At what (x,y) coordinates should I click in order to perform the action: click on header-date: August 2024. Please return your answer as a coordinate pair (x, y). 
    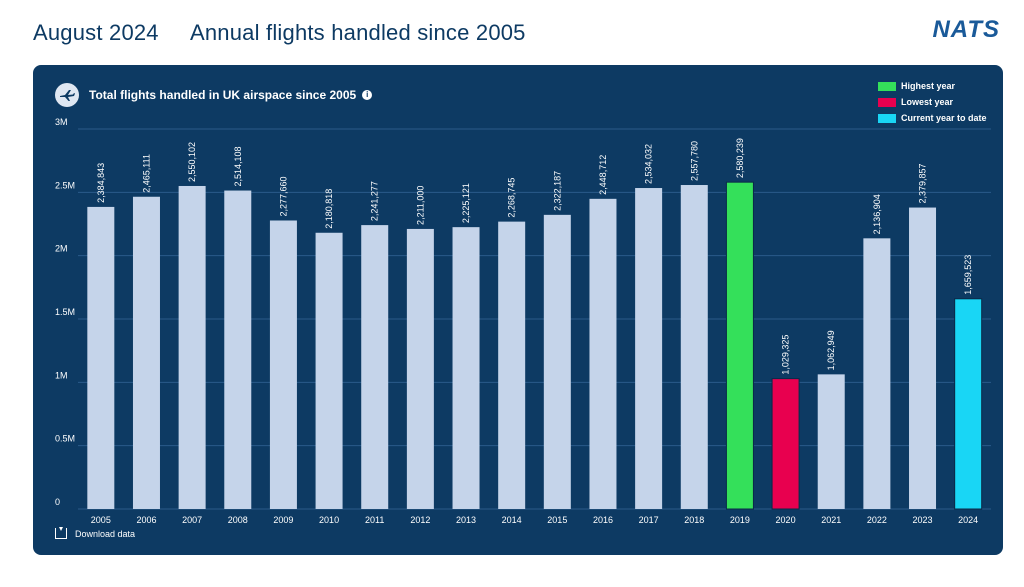
    Looking at the image, I should click on (96, 32).